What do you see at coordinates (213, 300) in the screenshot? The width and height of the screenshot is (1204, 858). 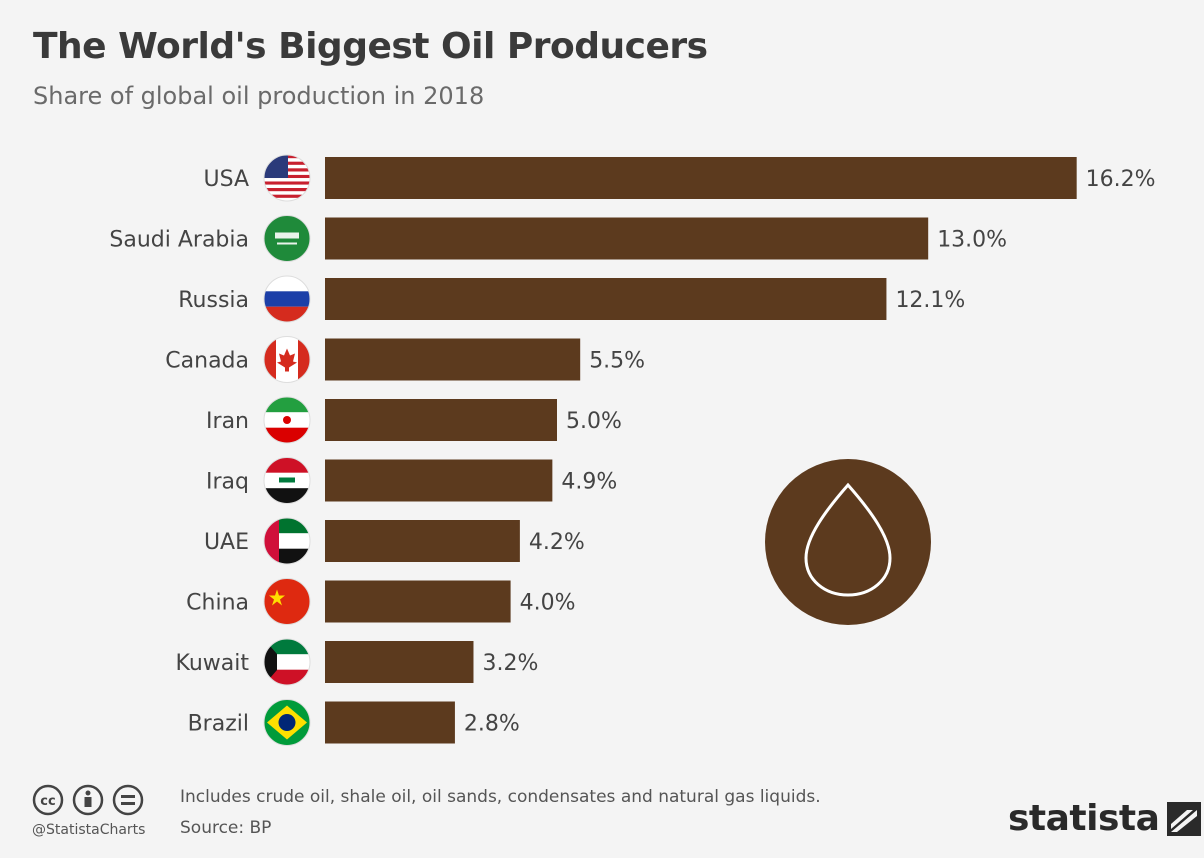 I see `category-label: Russia` at bounding box center [213, 300].